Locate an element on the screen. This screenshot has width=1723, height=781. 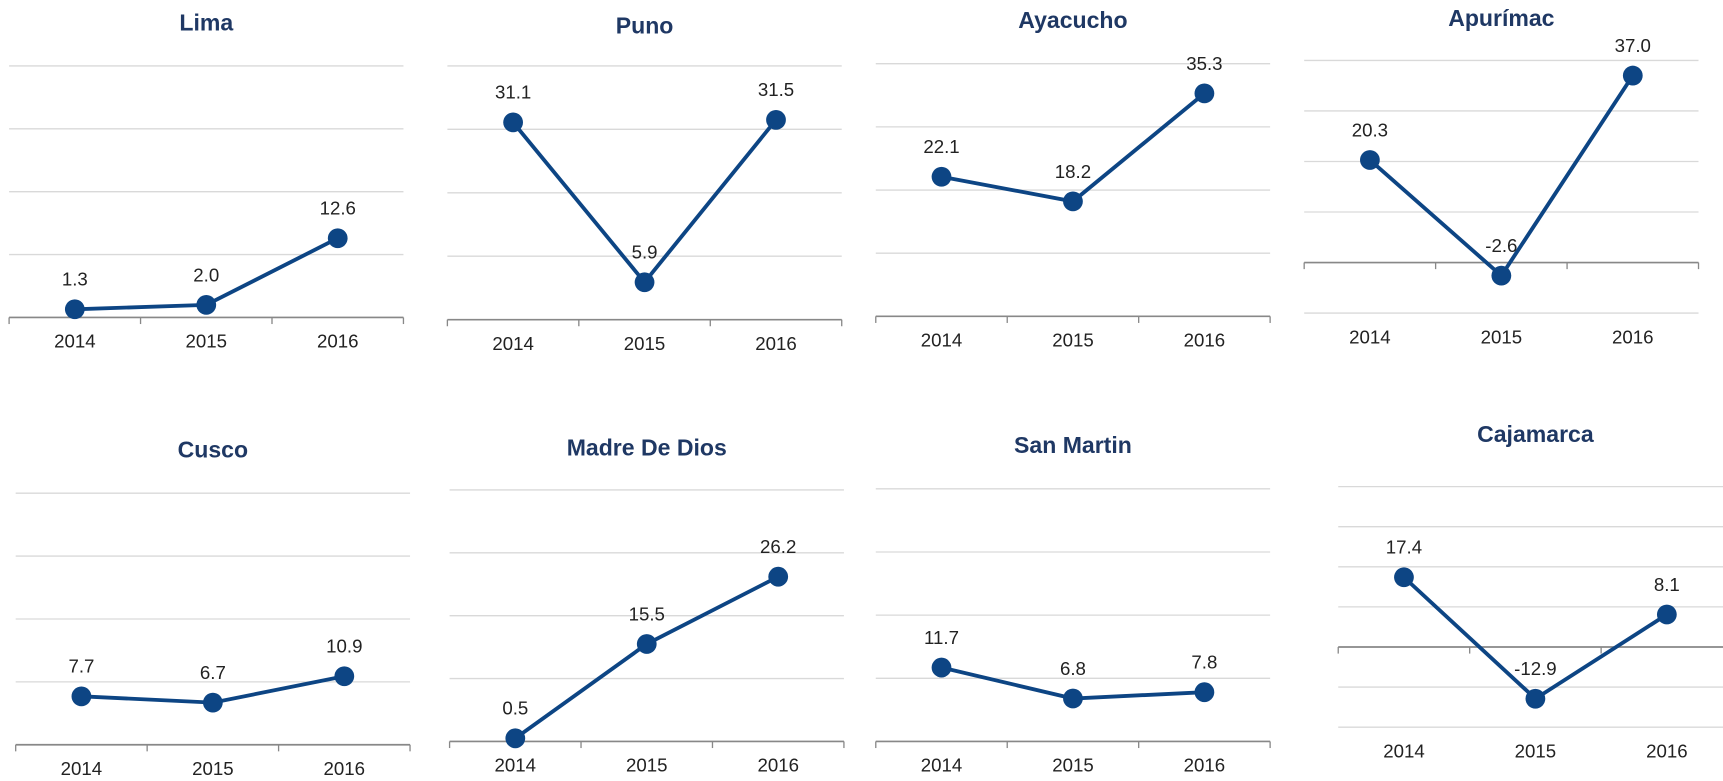
chart-panel: Cusco 2014 2015 2016 7.7 6.7 10.9 is located at coordinates (213, 608).